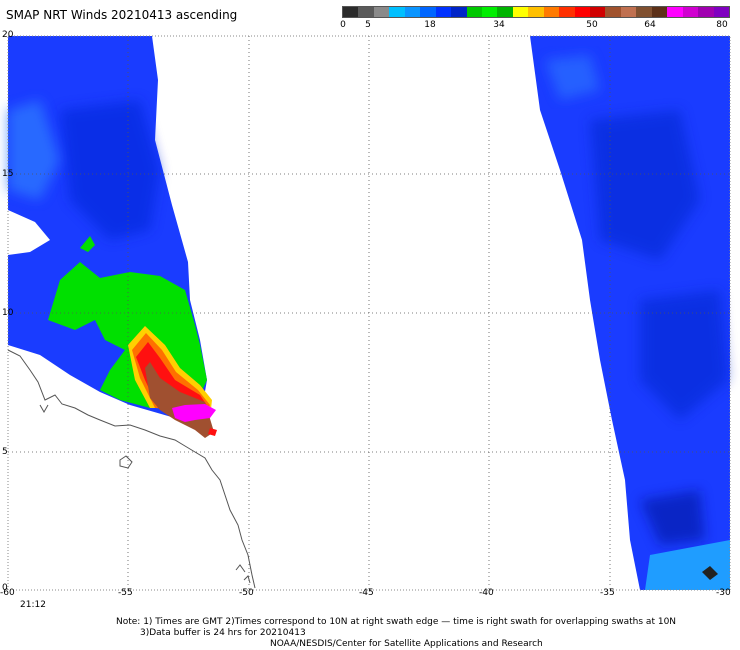 Image resolution: width=740 pixels, height=650 pixels. I want to click on left-swath-blue-dark, so click(110, 170).